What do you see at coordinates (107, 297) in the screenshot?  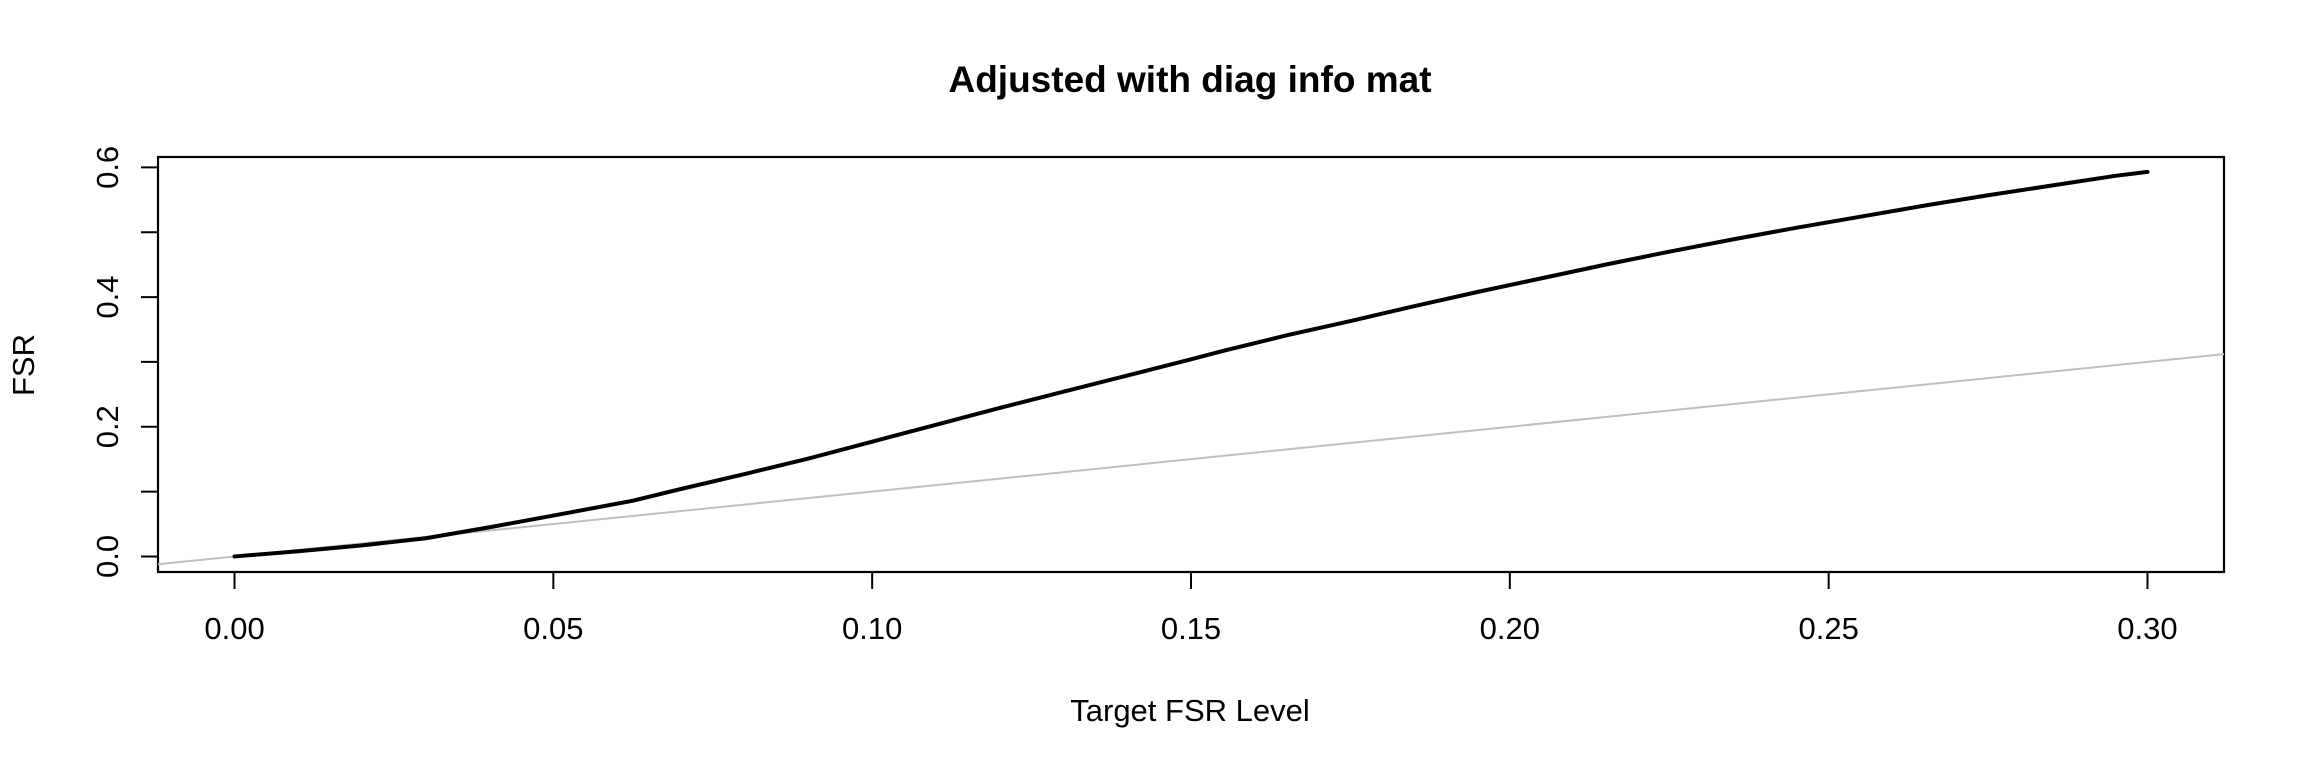 I see `y-tick-label: 0.4` at bounding box center [107, 297].